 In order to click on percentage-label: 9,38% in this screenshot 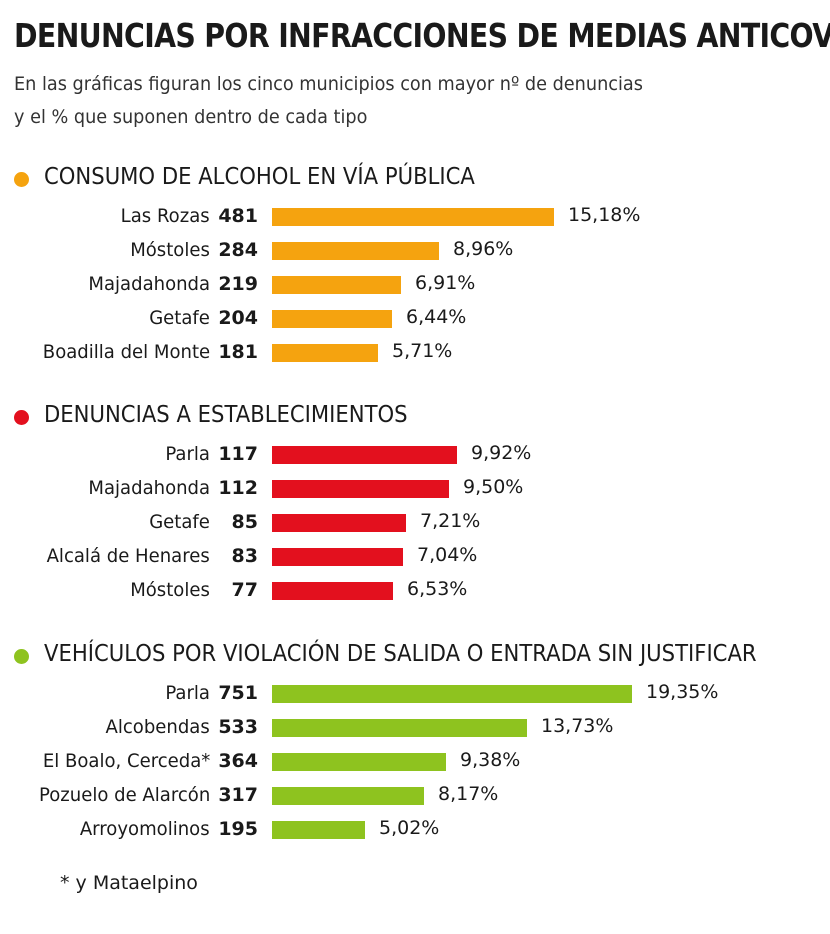, I will do `click(490, 760)`.